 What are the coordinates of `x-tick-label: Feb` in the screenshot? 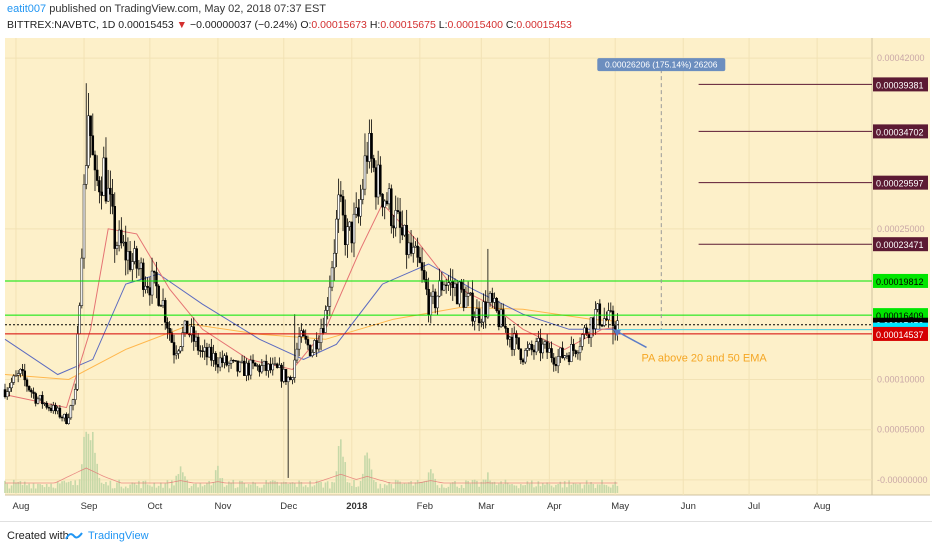 It's located at (425, 506).